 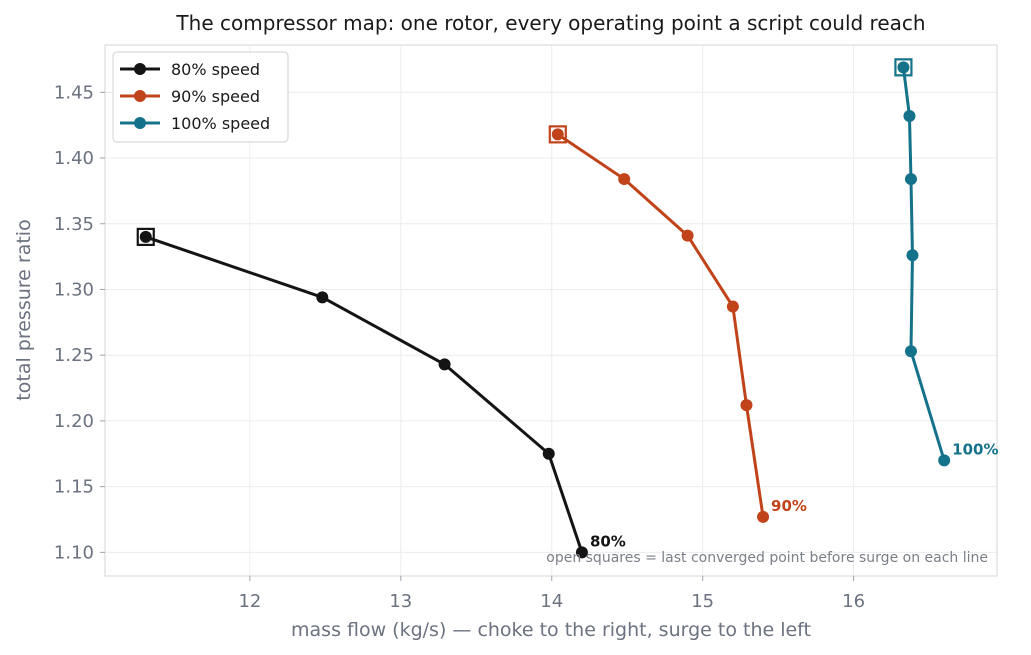 What do you see at coordinates (74, 487) in the screenshot?
I see `y-tick-label: 1.15` at bounding box center [74, 487].